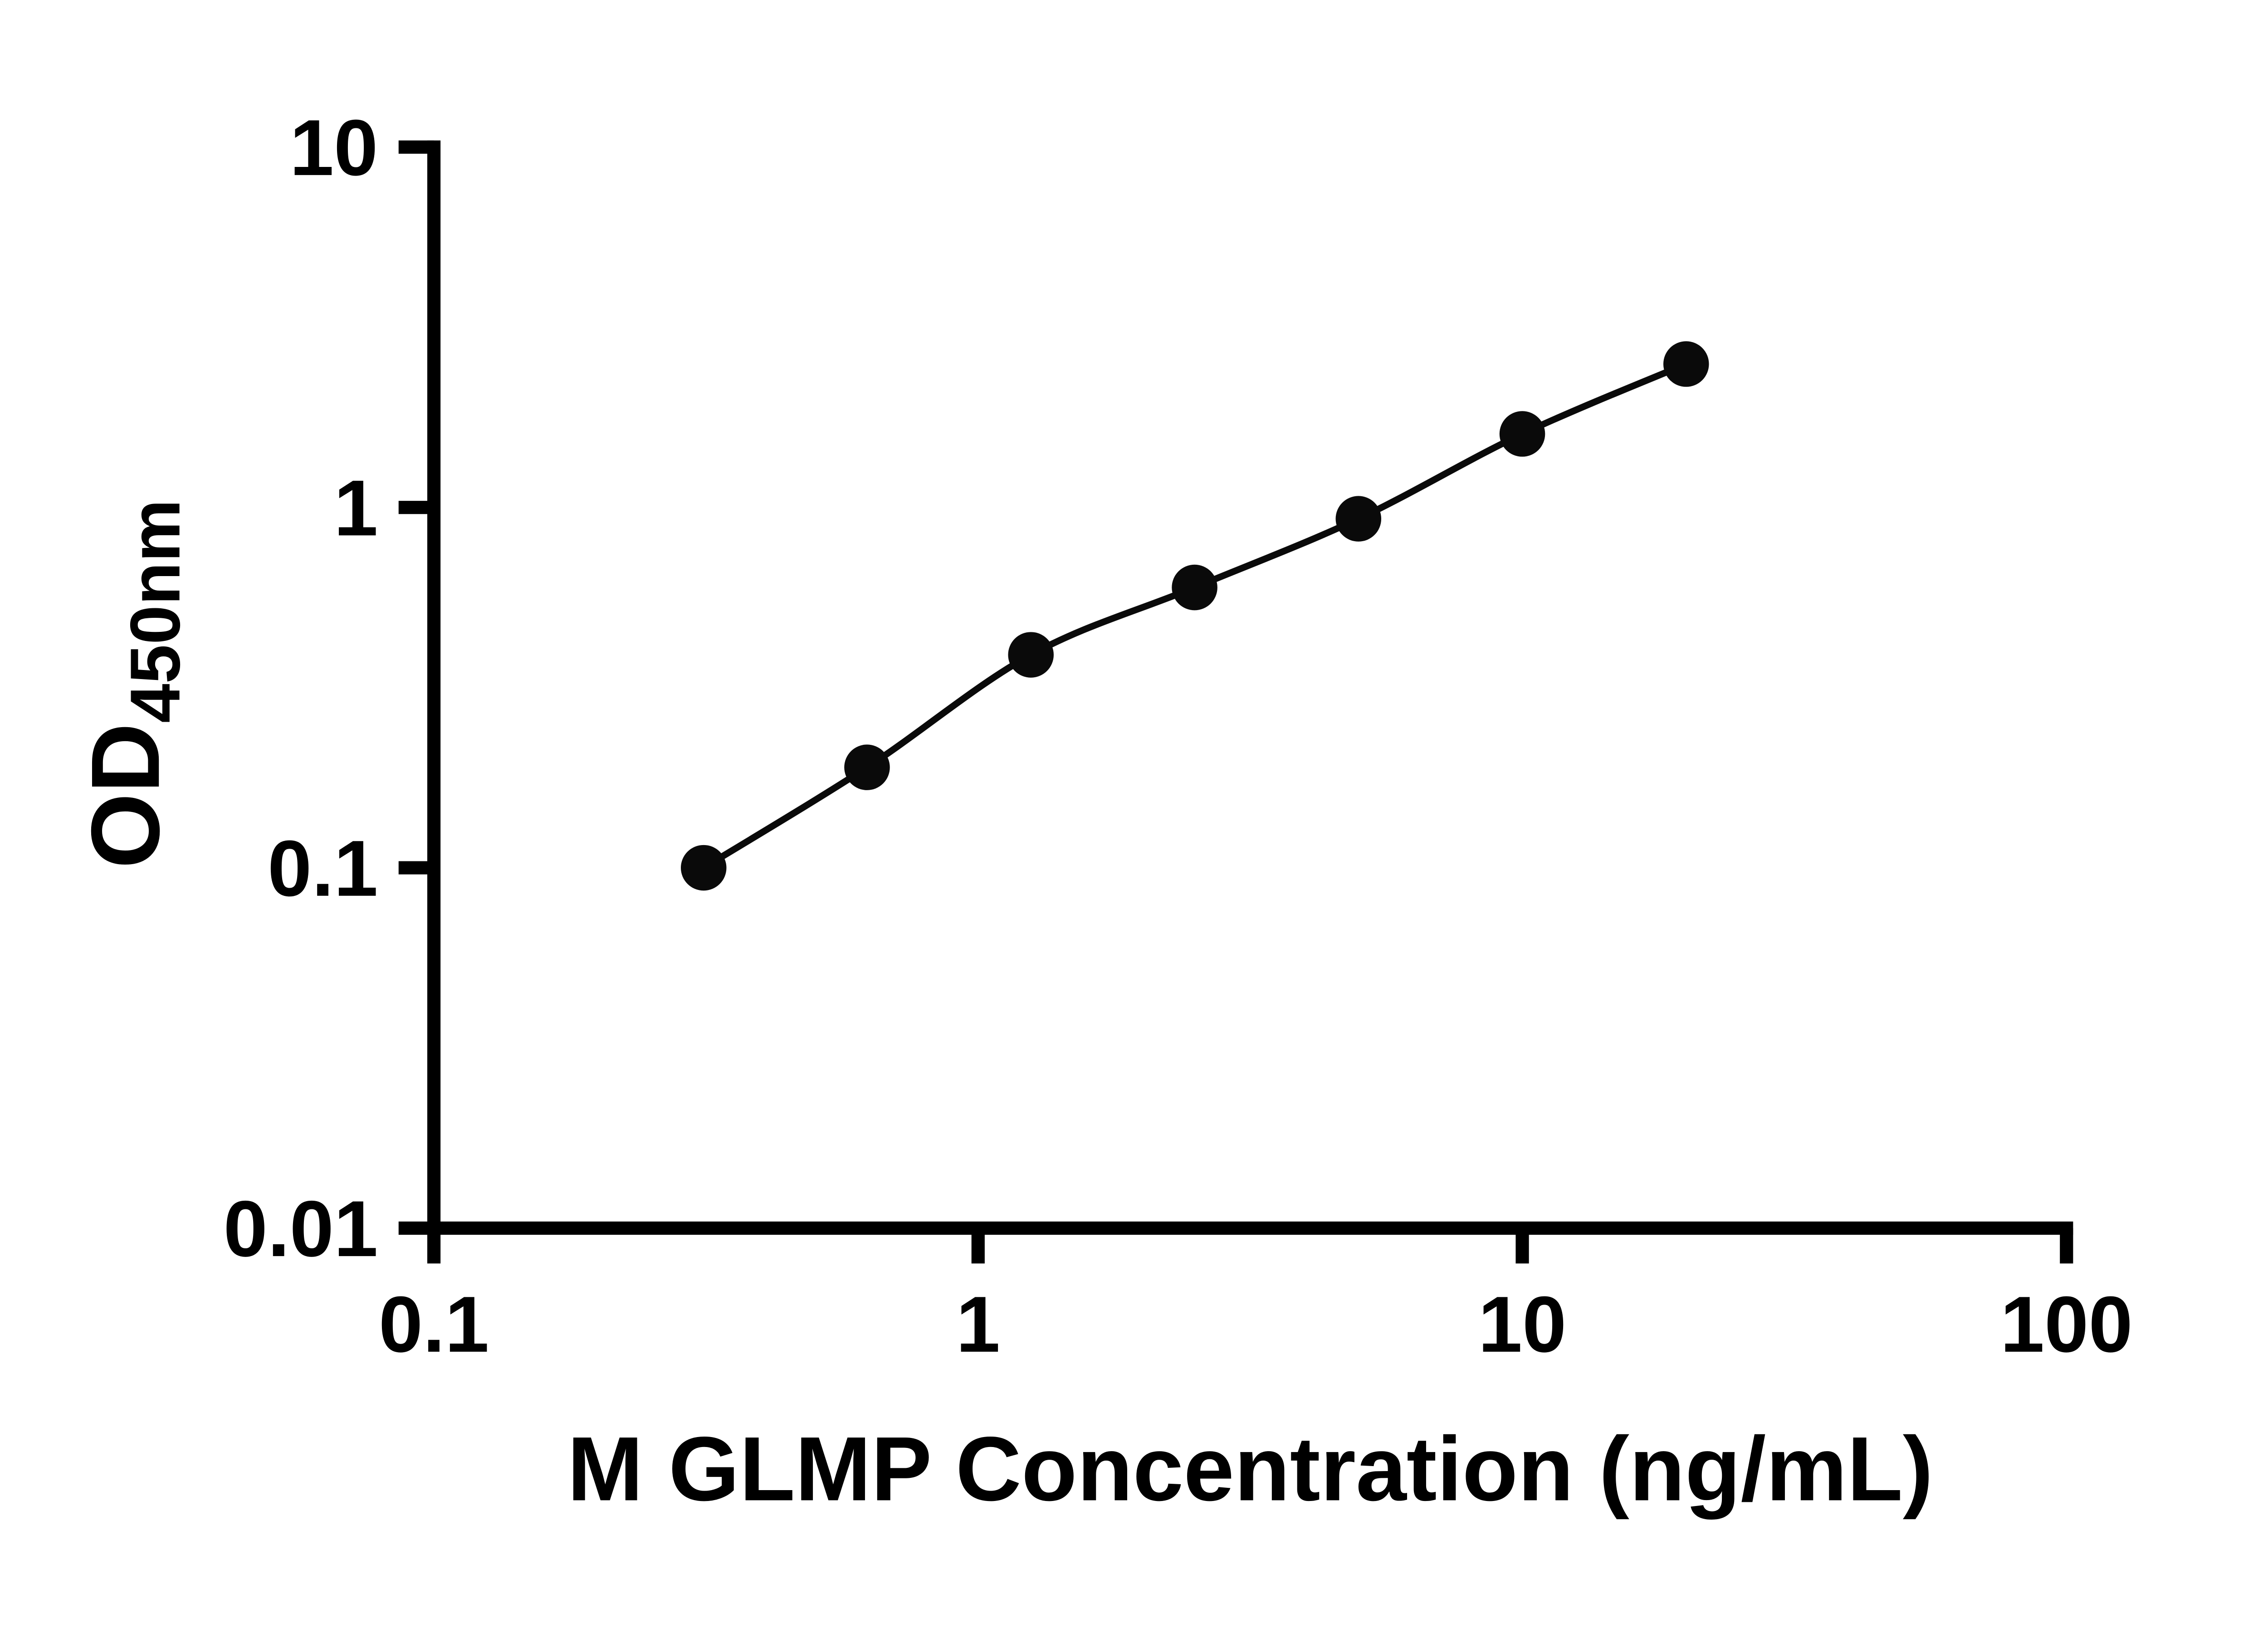 Image resolution: width=2268 pixels, height=1633 pixels. What do you see at coordinates (301, 1228) in the screenshot?
I see `y-tick-label: 0.01` at bounding box center [301, 1228].